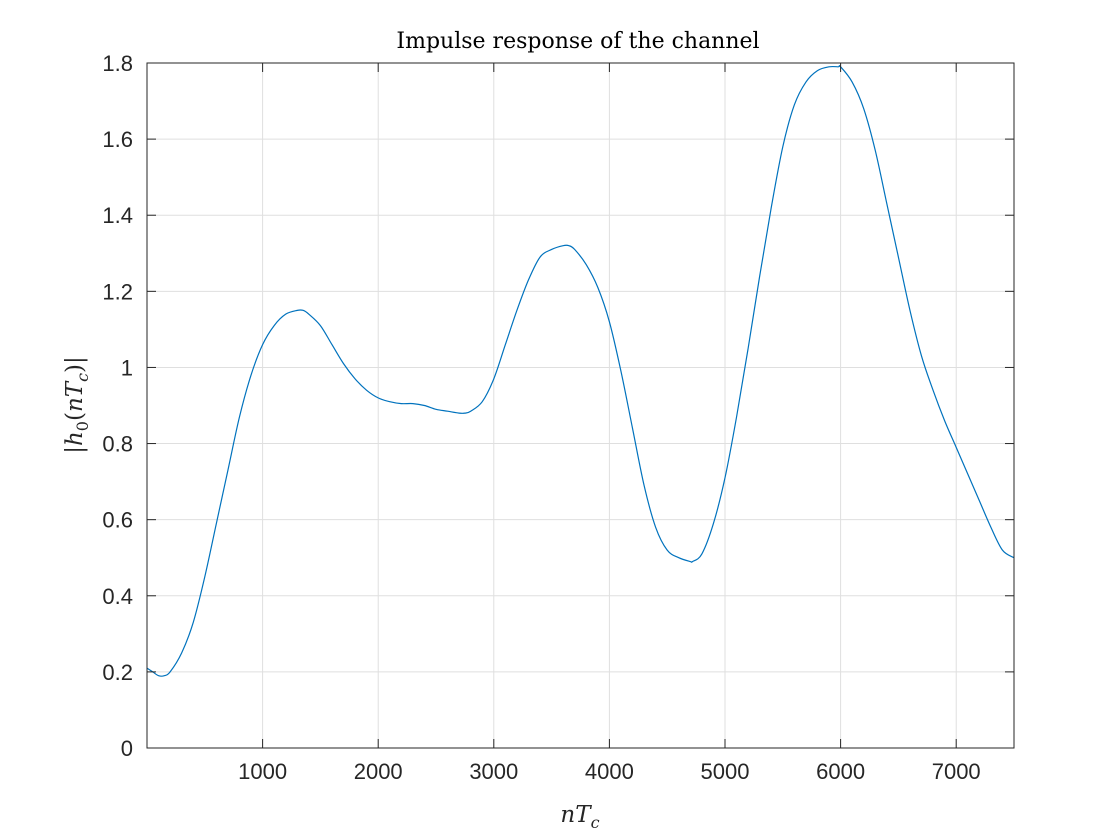 The image size is (1120, 840). What do you see at coordinates (82, 426) in the screenshot?
I see `y-axis-label-sub0: 0` at bounding box center [82, 426].